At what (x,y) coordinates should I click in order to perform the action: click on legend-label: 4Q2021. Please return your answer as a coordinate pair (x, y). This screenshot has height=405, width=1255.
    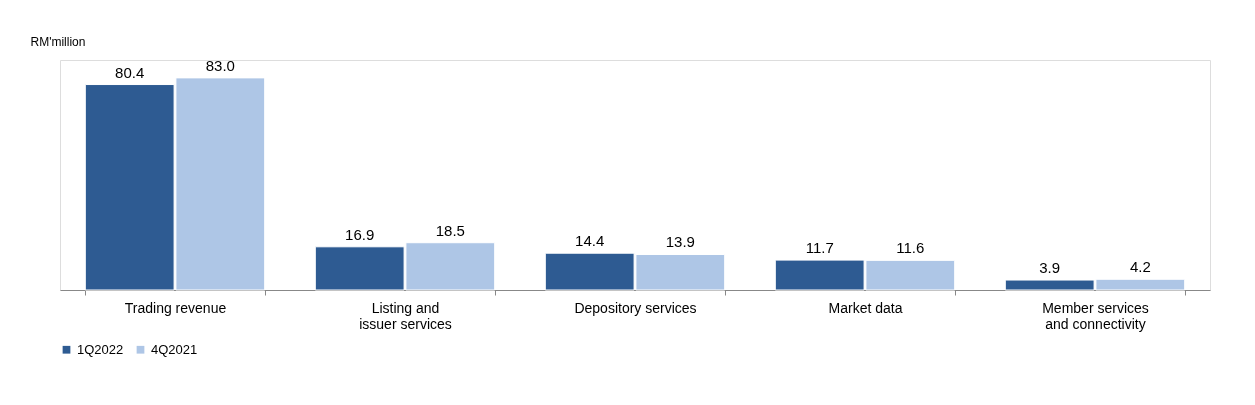
    Looking at the image, I should click on (174, 349).